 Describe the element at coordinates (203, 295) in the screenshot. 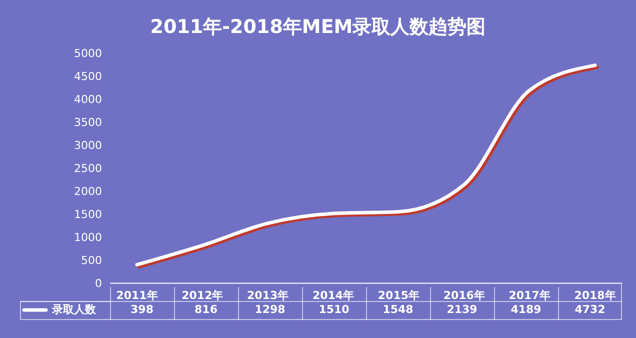

I see `x-tick-label: 2012年` at that location.